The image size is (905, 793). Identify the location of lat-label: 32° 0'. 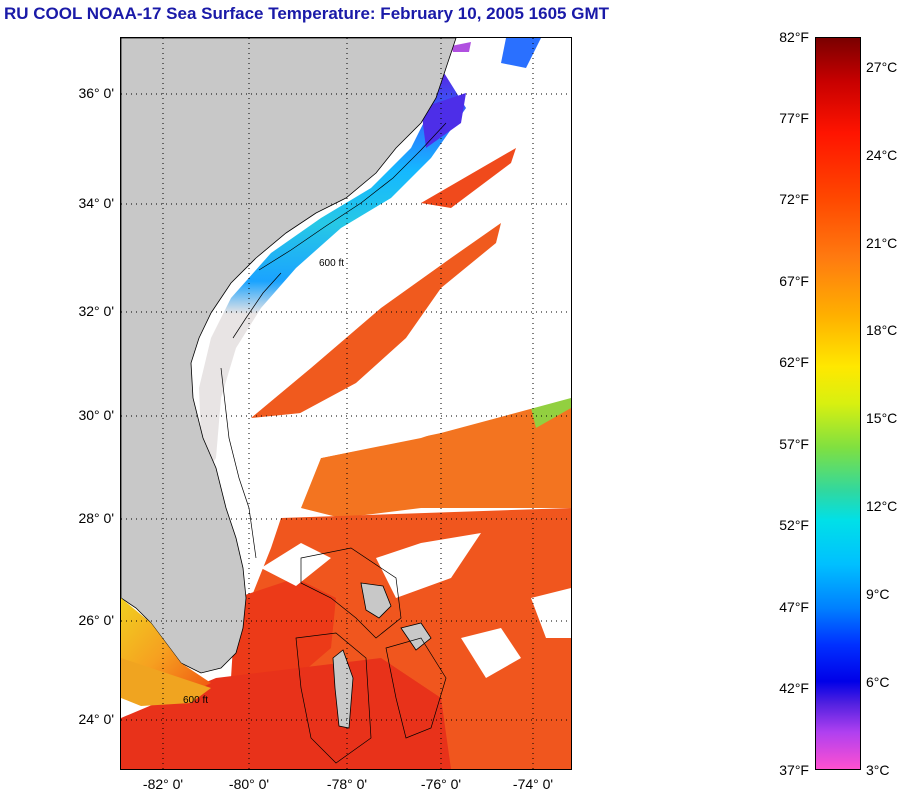
(96, 311).